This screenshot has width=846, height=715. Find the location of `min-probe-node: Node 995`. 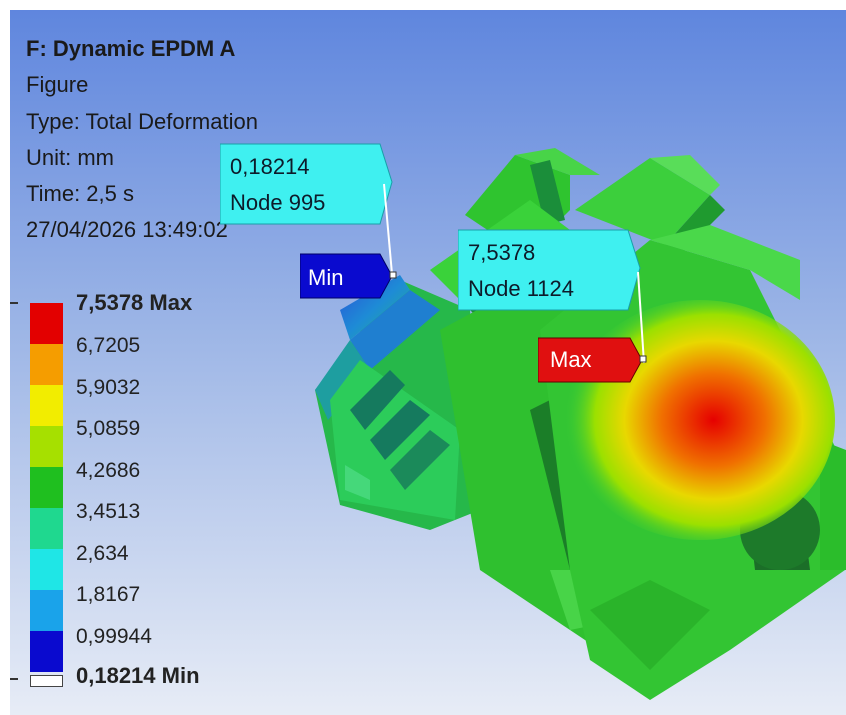

min-probe-node: Node 995 is located at coordinates (278, 202).